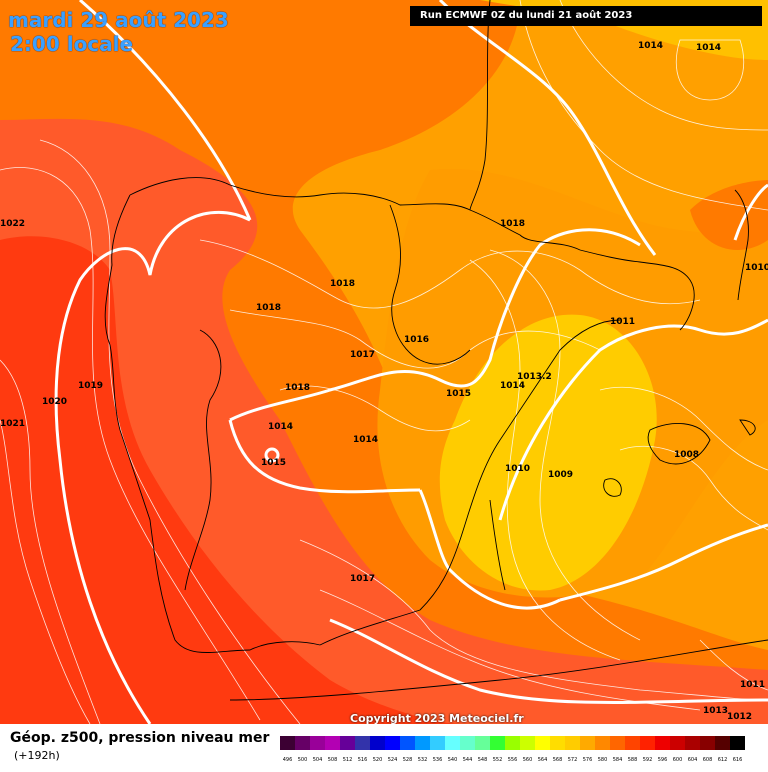  Describe the element at coordinates (723, 760) in the screenshot. I see `legend-value: 612` at that location.